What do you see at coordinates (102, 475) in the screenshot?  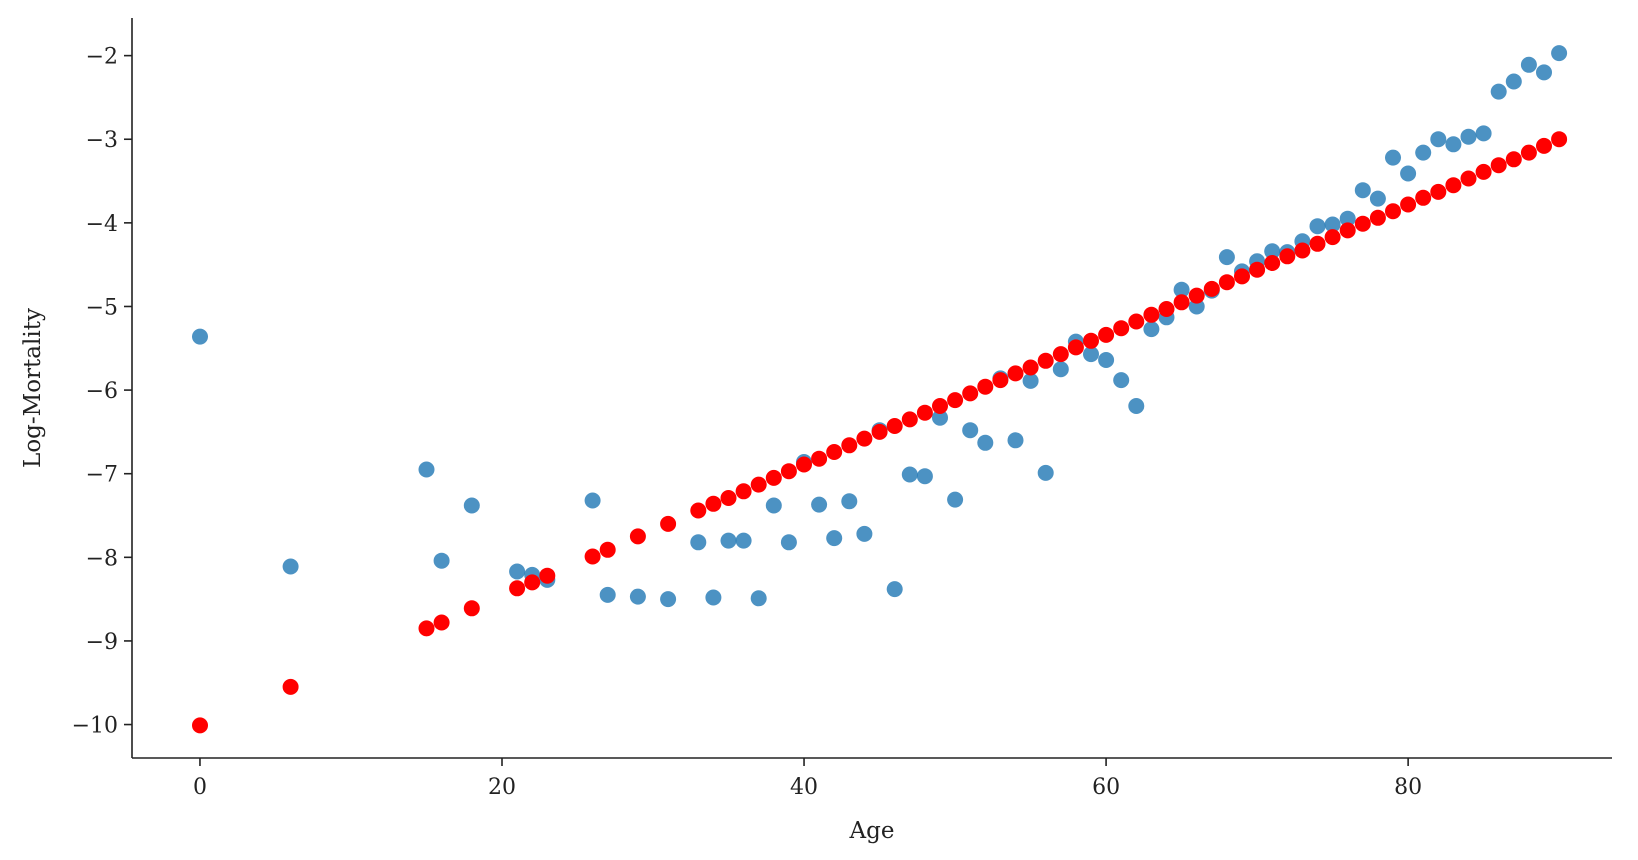 I see `y-tick-label: −7` at bounding box center [102, 475].